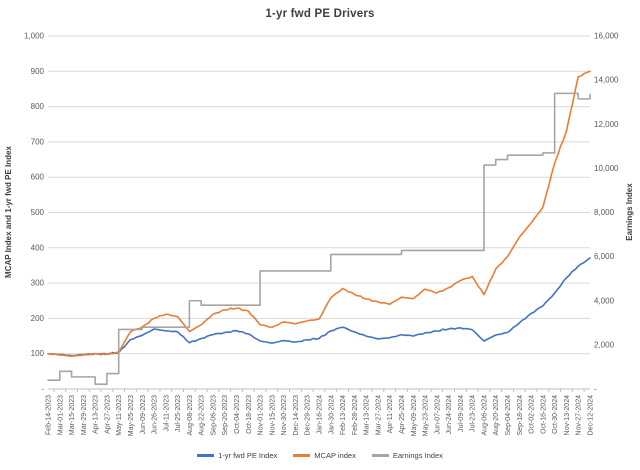  What do you see at coordinates (335, 455) in the screenshot?
I see `legend-label: MCAP index` at bounding box center [335, 455].